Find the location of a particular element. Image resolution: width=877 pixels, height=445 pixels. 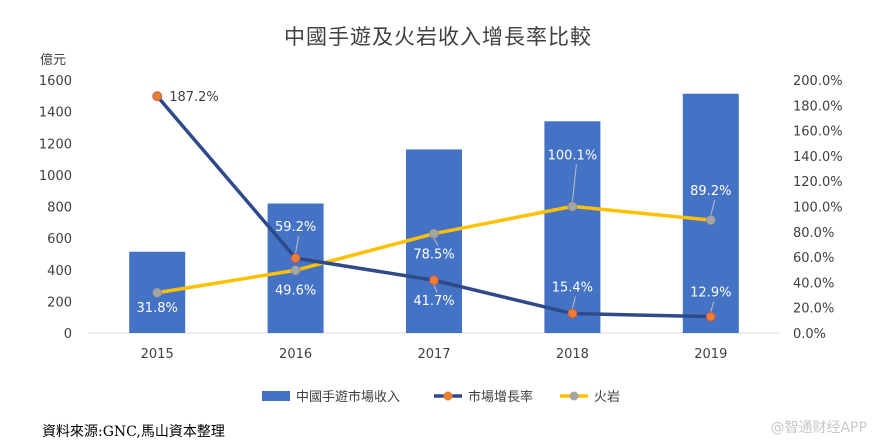

legend-label: 火岩 is located at coordinates (607, 397).